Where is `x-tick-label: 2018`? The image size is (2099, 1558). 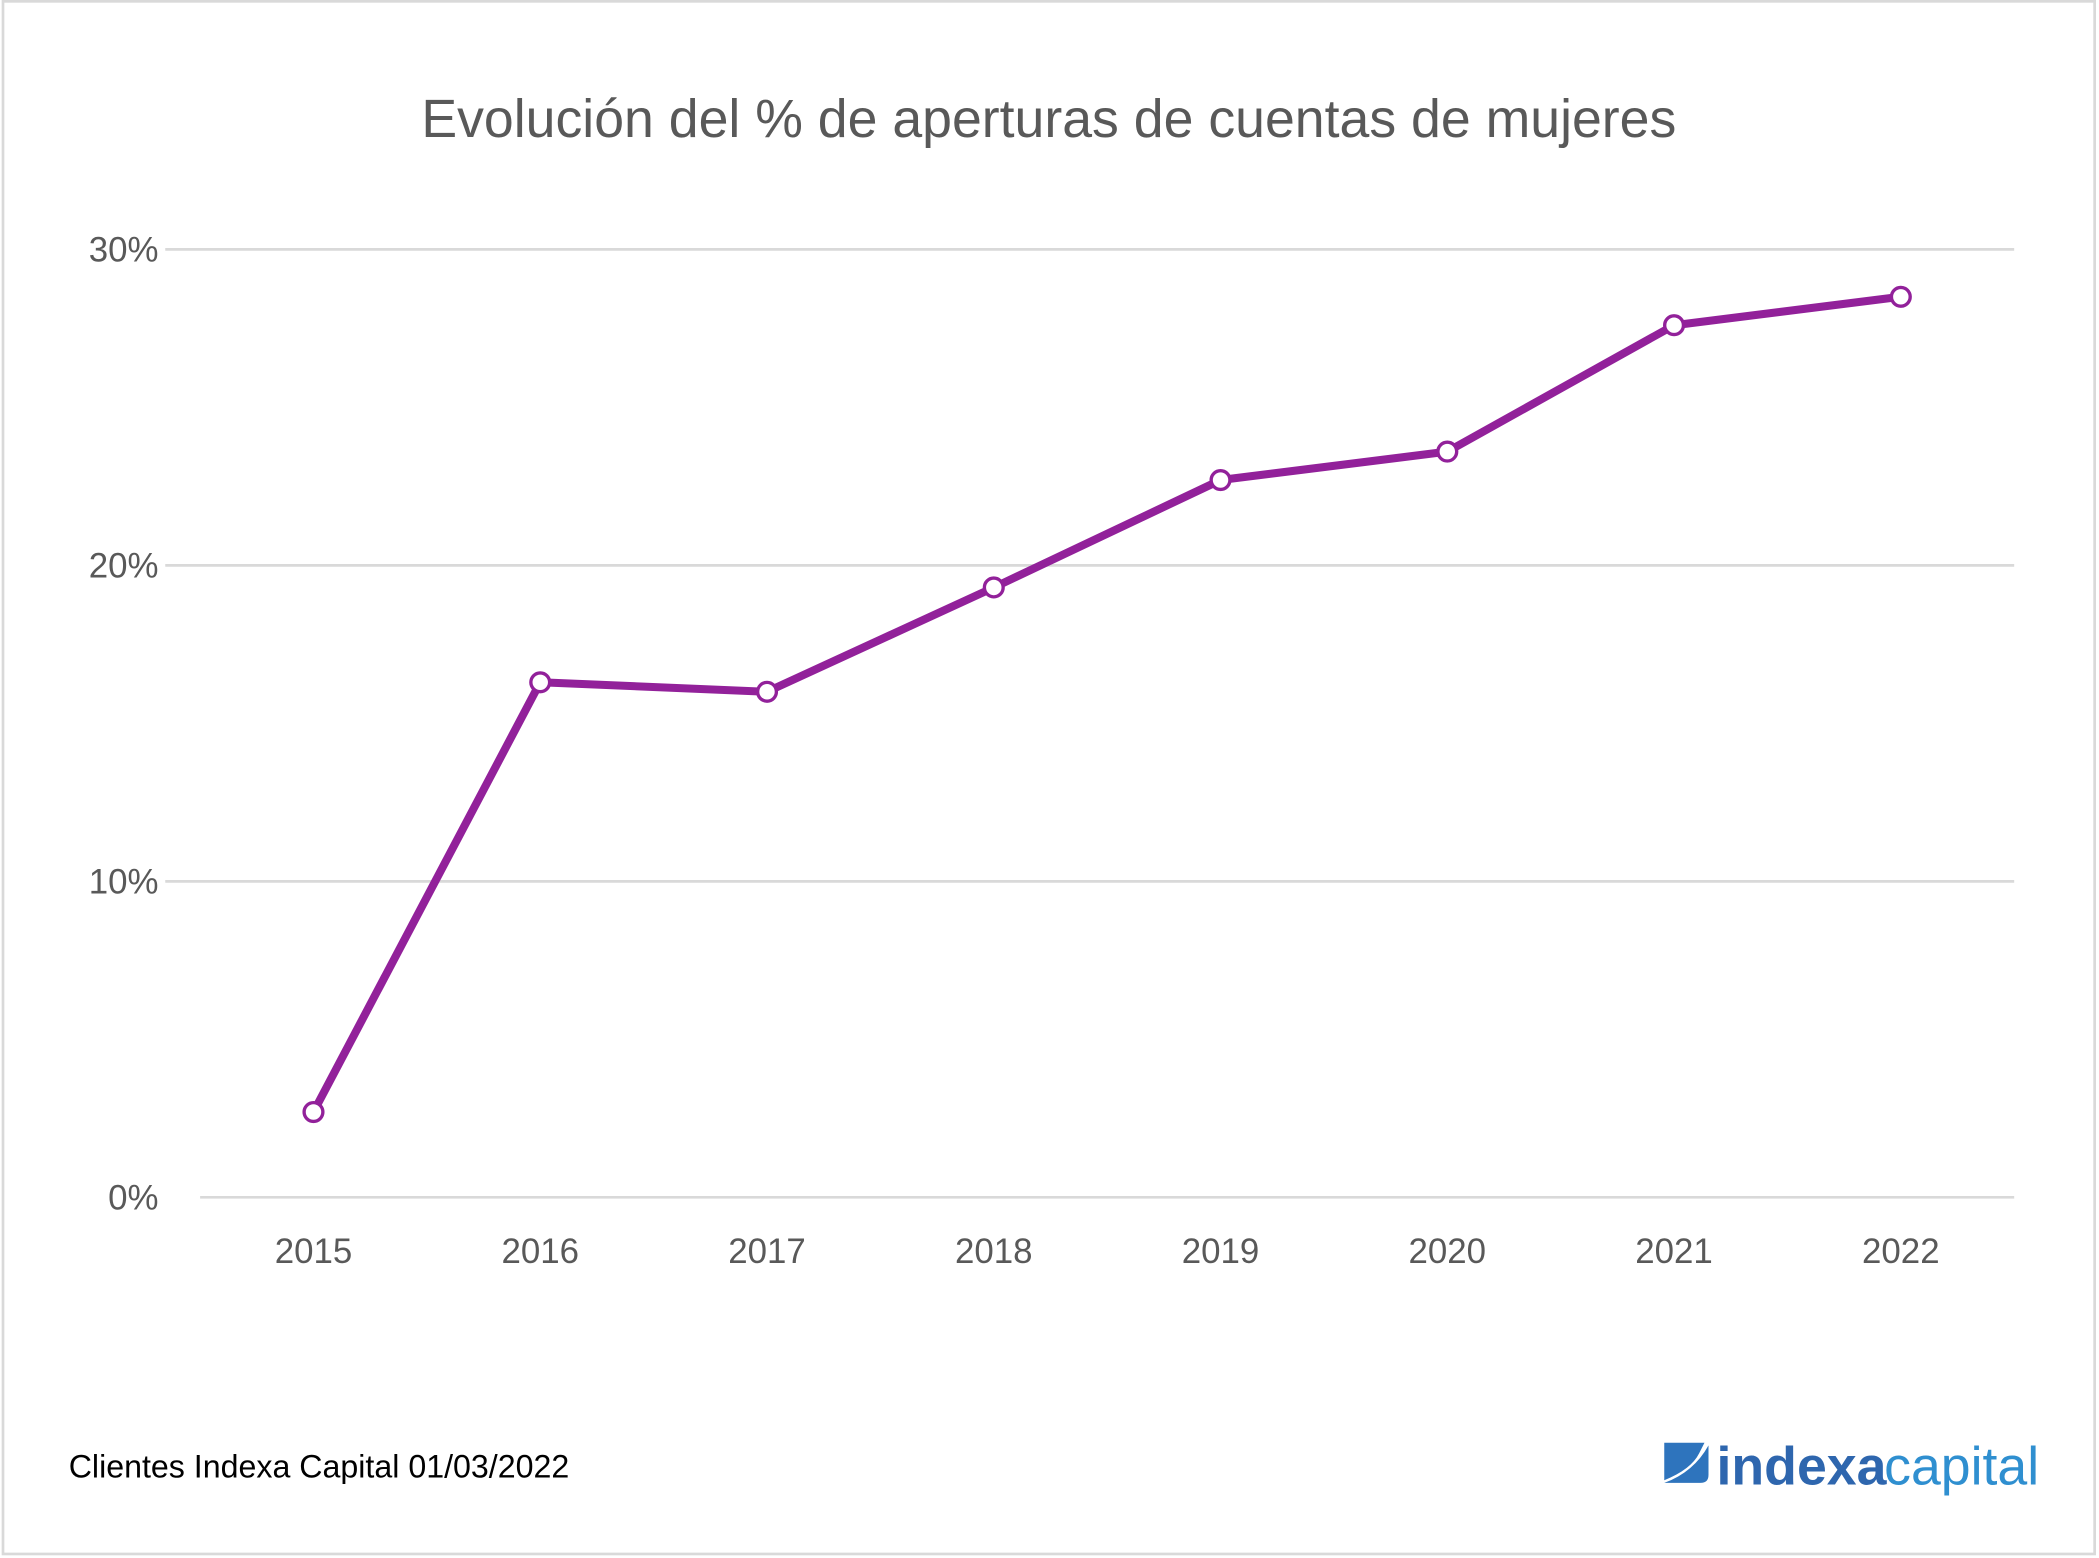 x-tick-label: 2018 is located at coordinates (994, 1251).